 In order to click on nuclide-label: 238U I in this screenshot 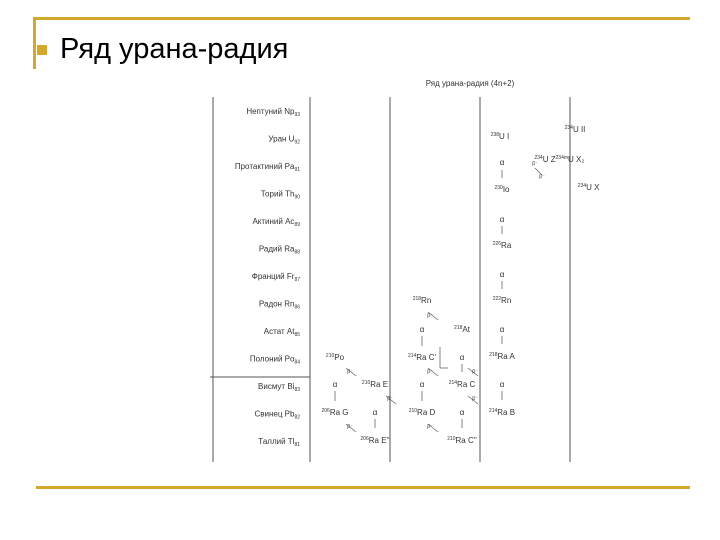, I will do `click(500, 136)`.